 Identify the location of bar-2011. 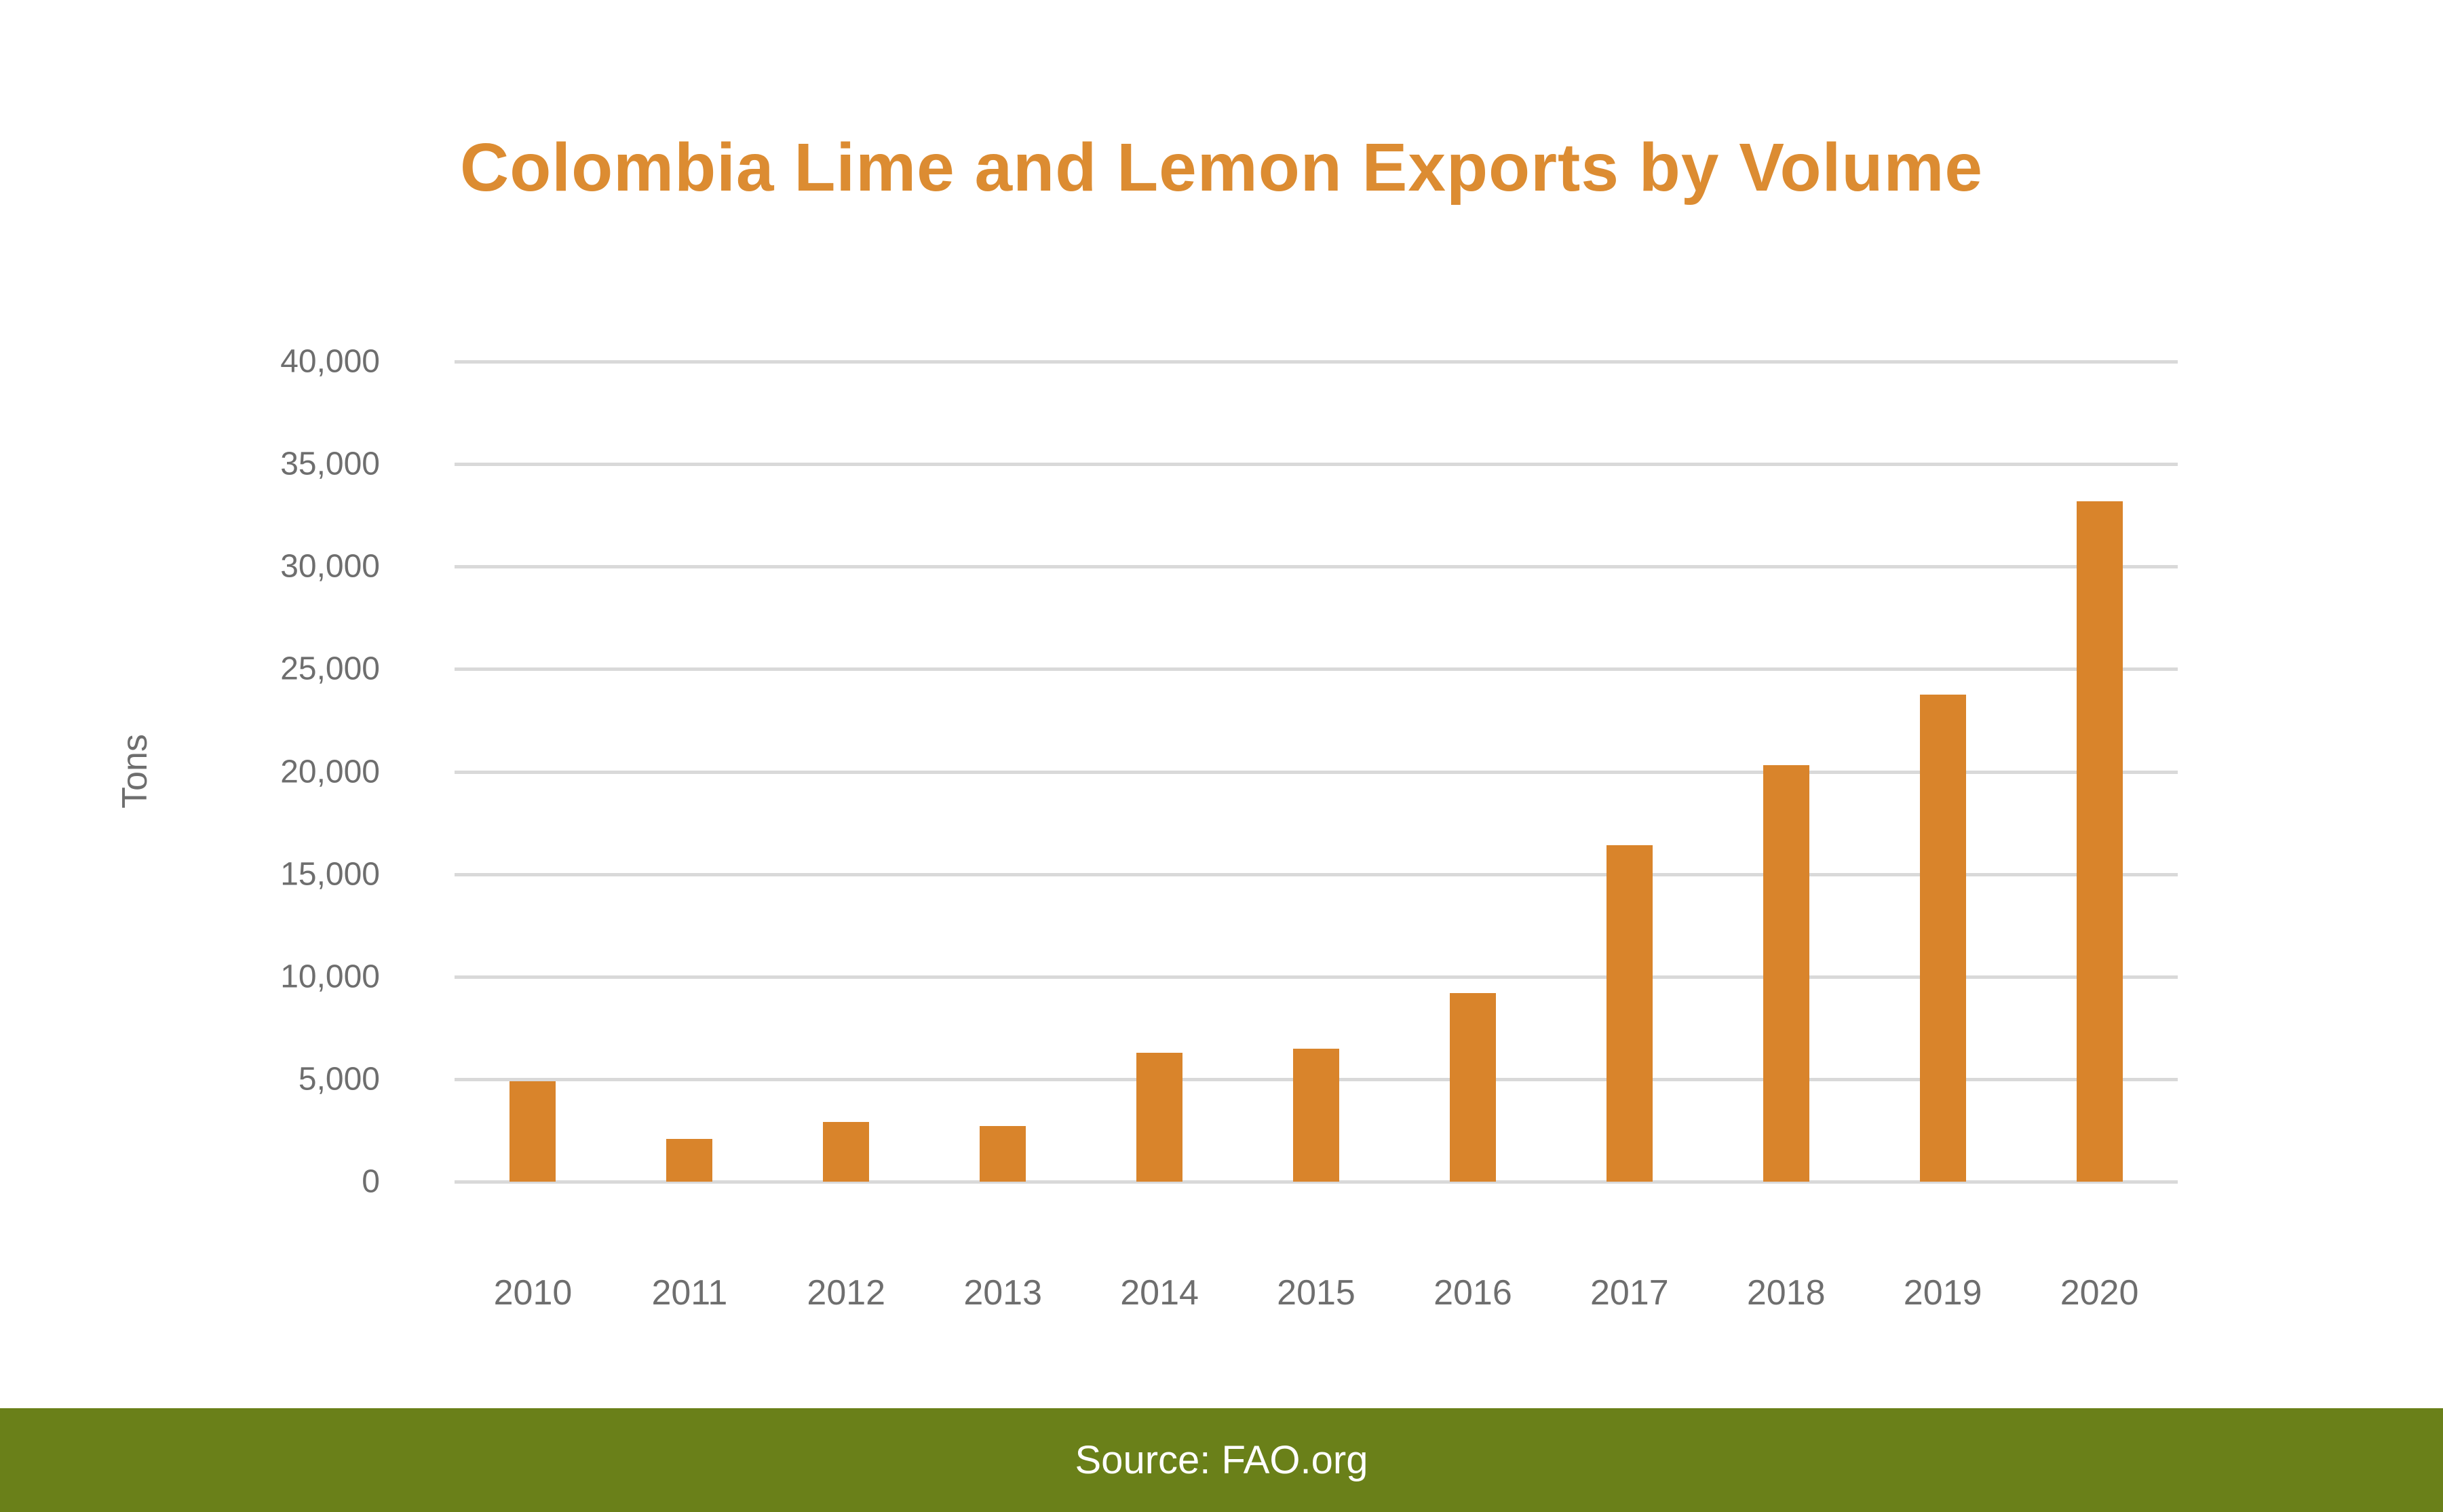
(689, 1160).